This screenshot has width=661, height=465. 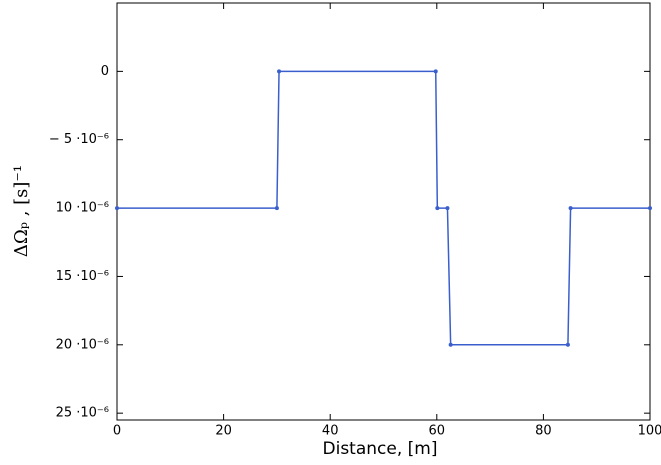 I want to click on y-tick-label: 0, so click(x=105, y=71).